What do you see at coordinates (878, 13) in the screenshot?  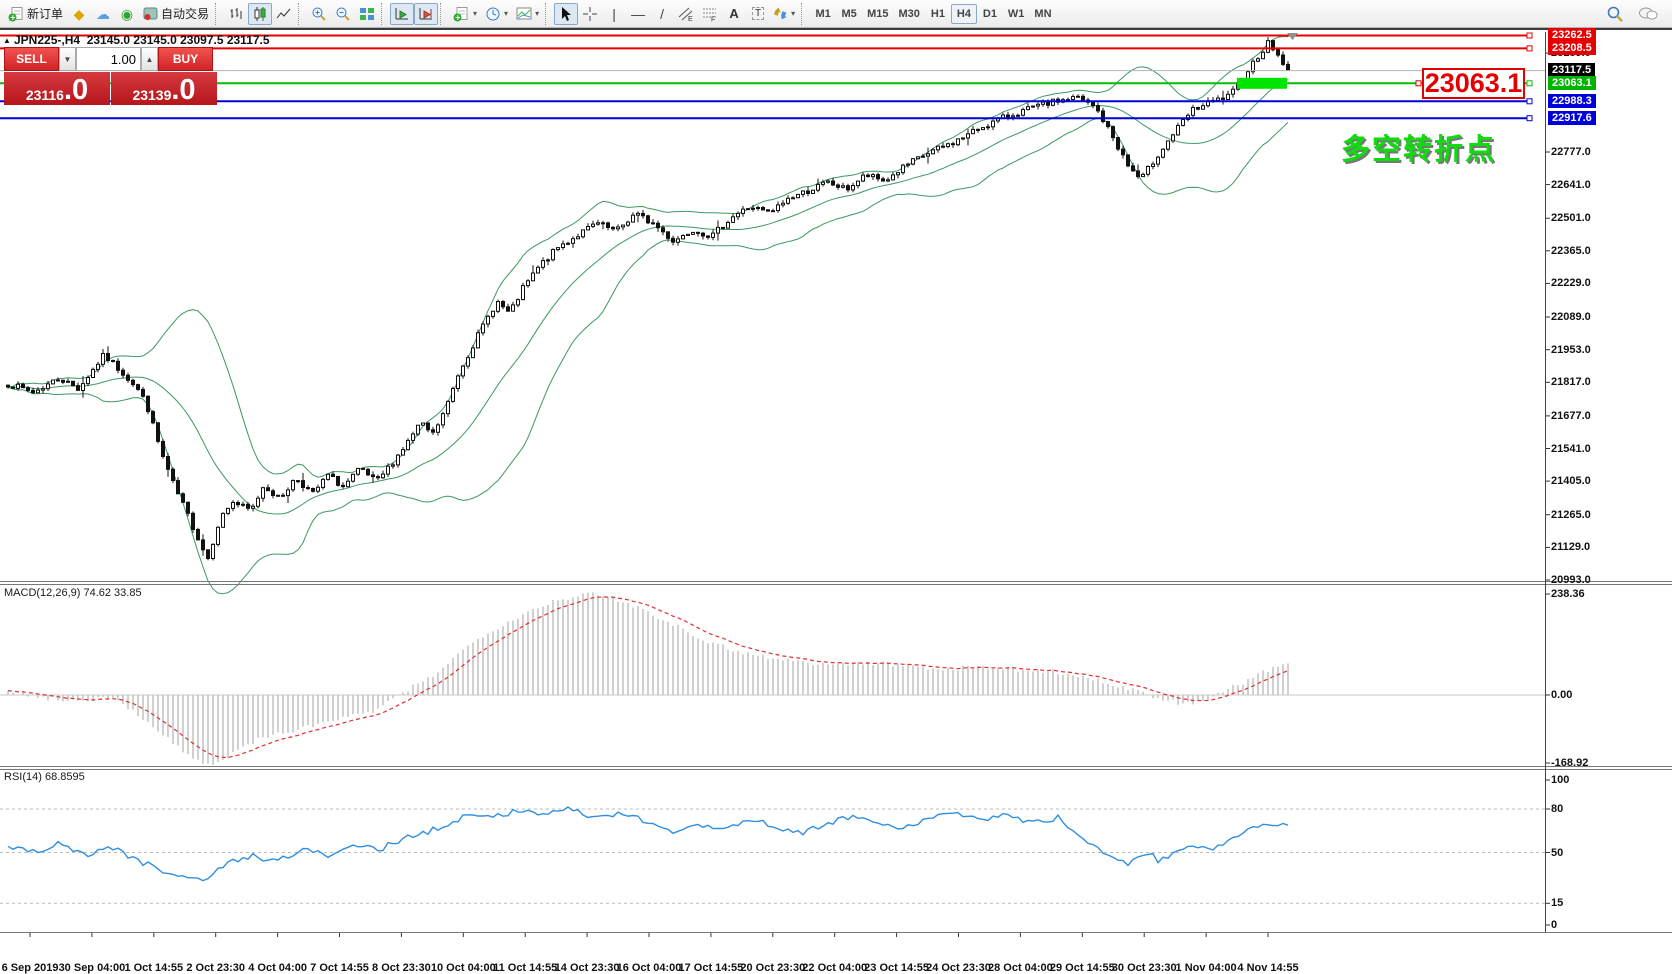 I see `timeframe-m15-button: M15` at bounding box center [878, 13].